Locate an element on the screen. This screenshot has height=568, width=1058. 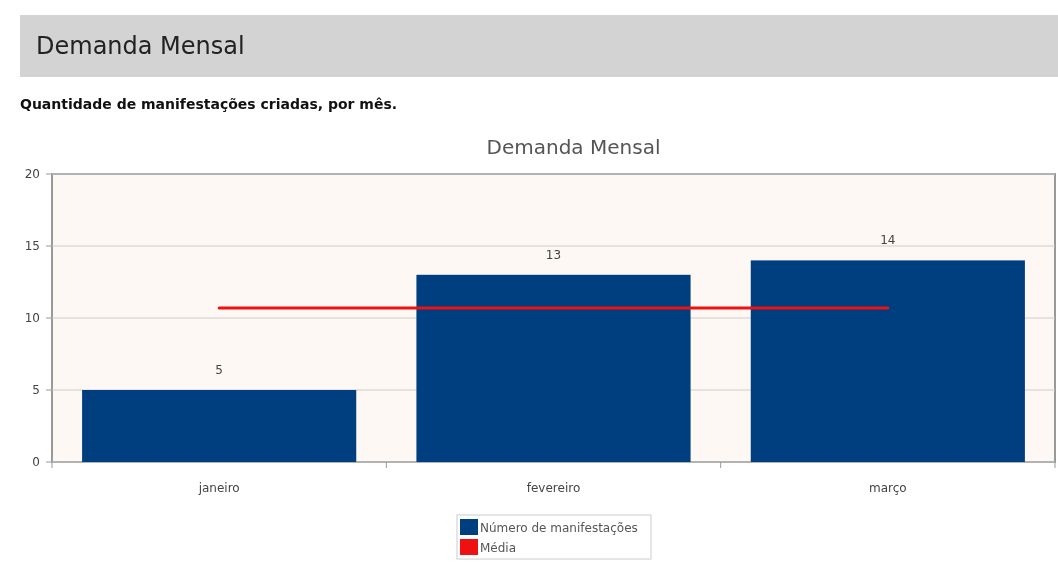
chart-title: Demanda Mensal is located at coordinates (573, 147).